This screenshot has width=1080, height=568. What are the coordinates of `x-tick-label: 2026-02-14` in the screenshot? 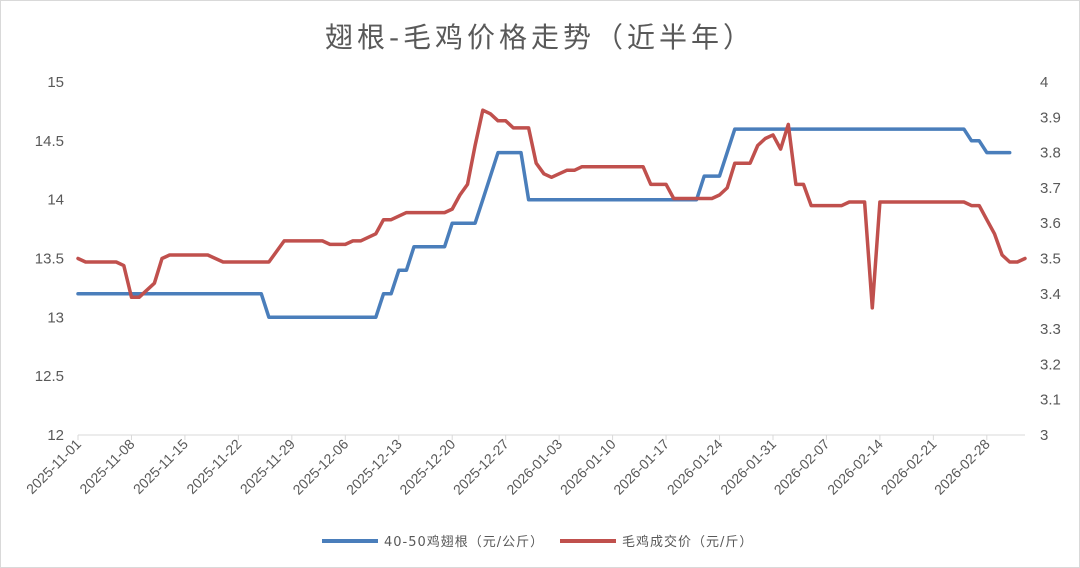 It's located at (855, 467).